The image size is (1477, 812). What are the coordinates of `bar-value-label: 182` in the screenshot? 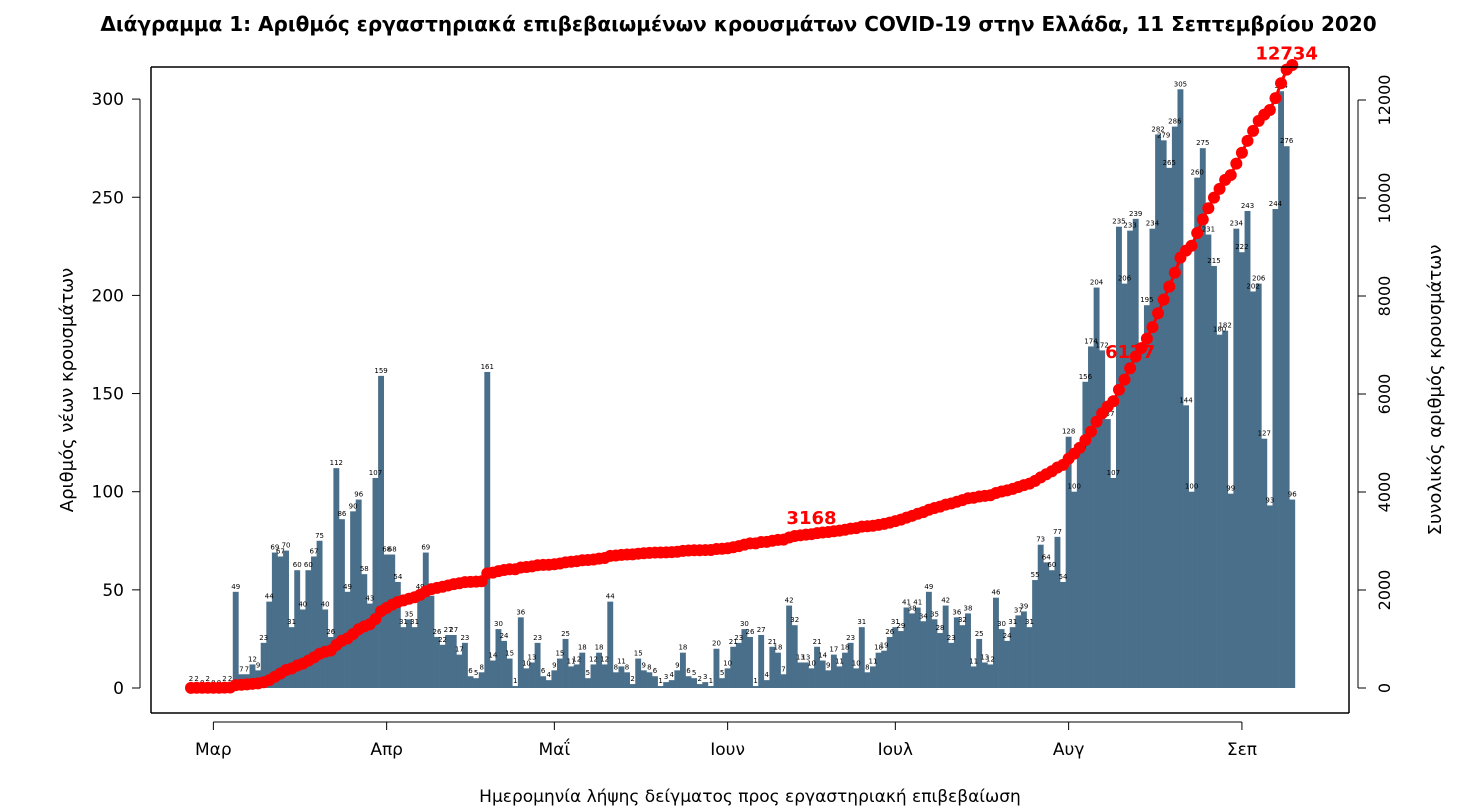 It's located at (1224, 326).